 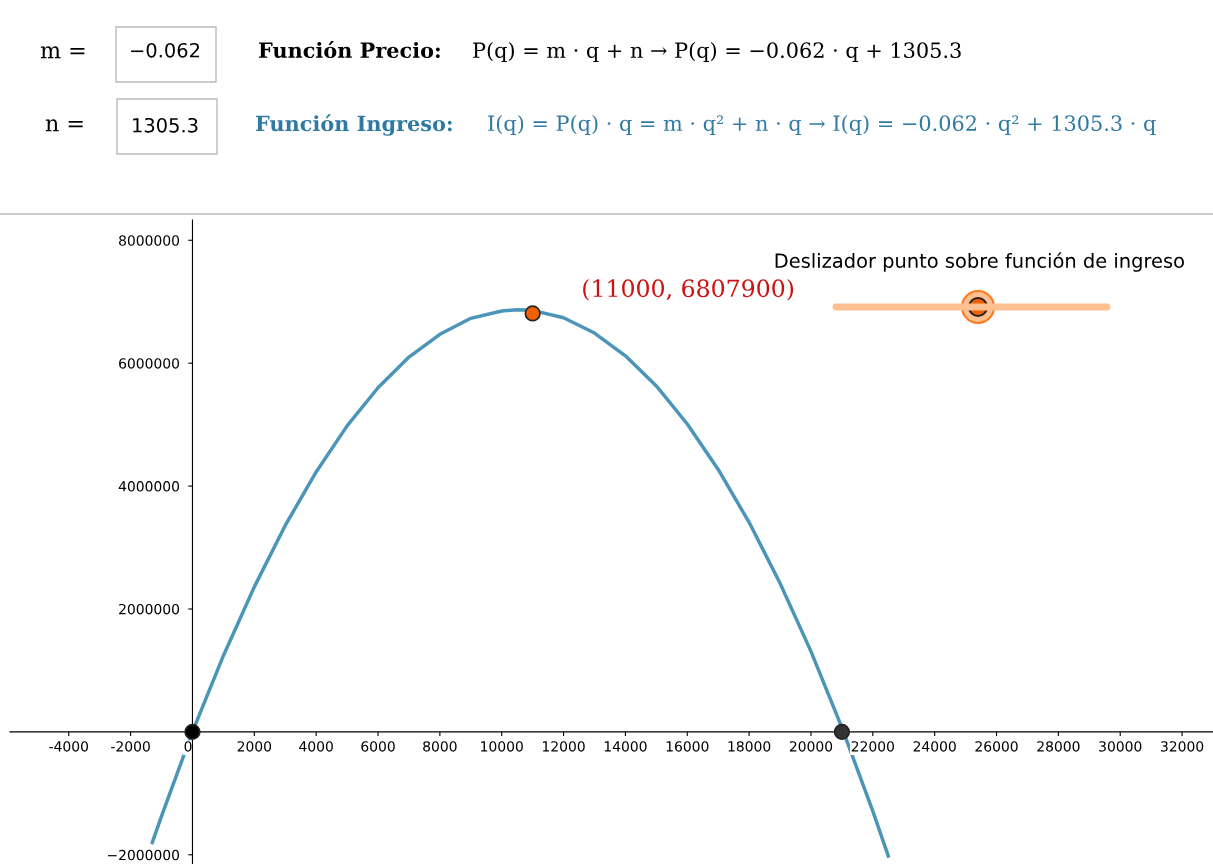 I want to click on annotation: Deslizador punto sobre función de ingreso, so click(x=979, y=262).